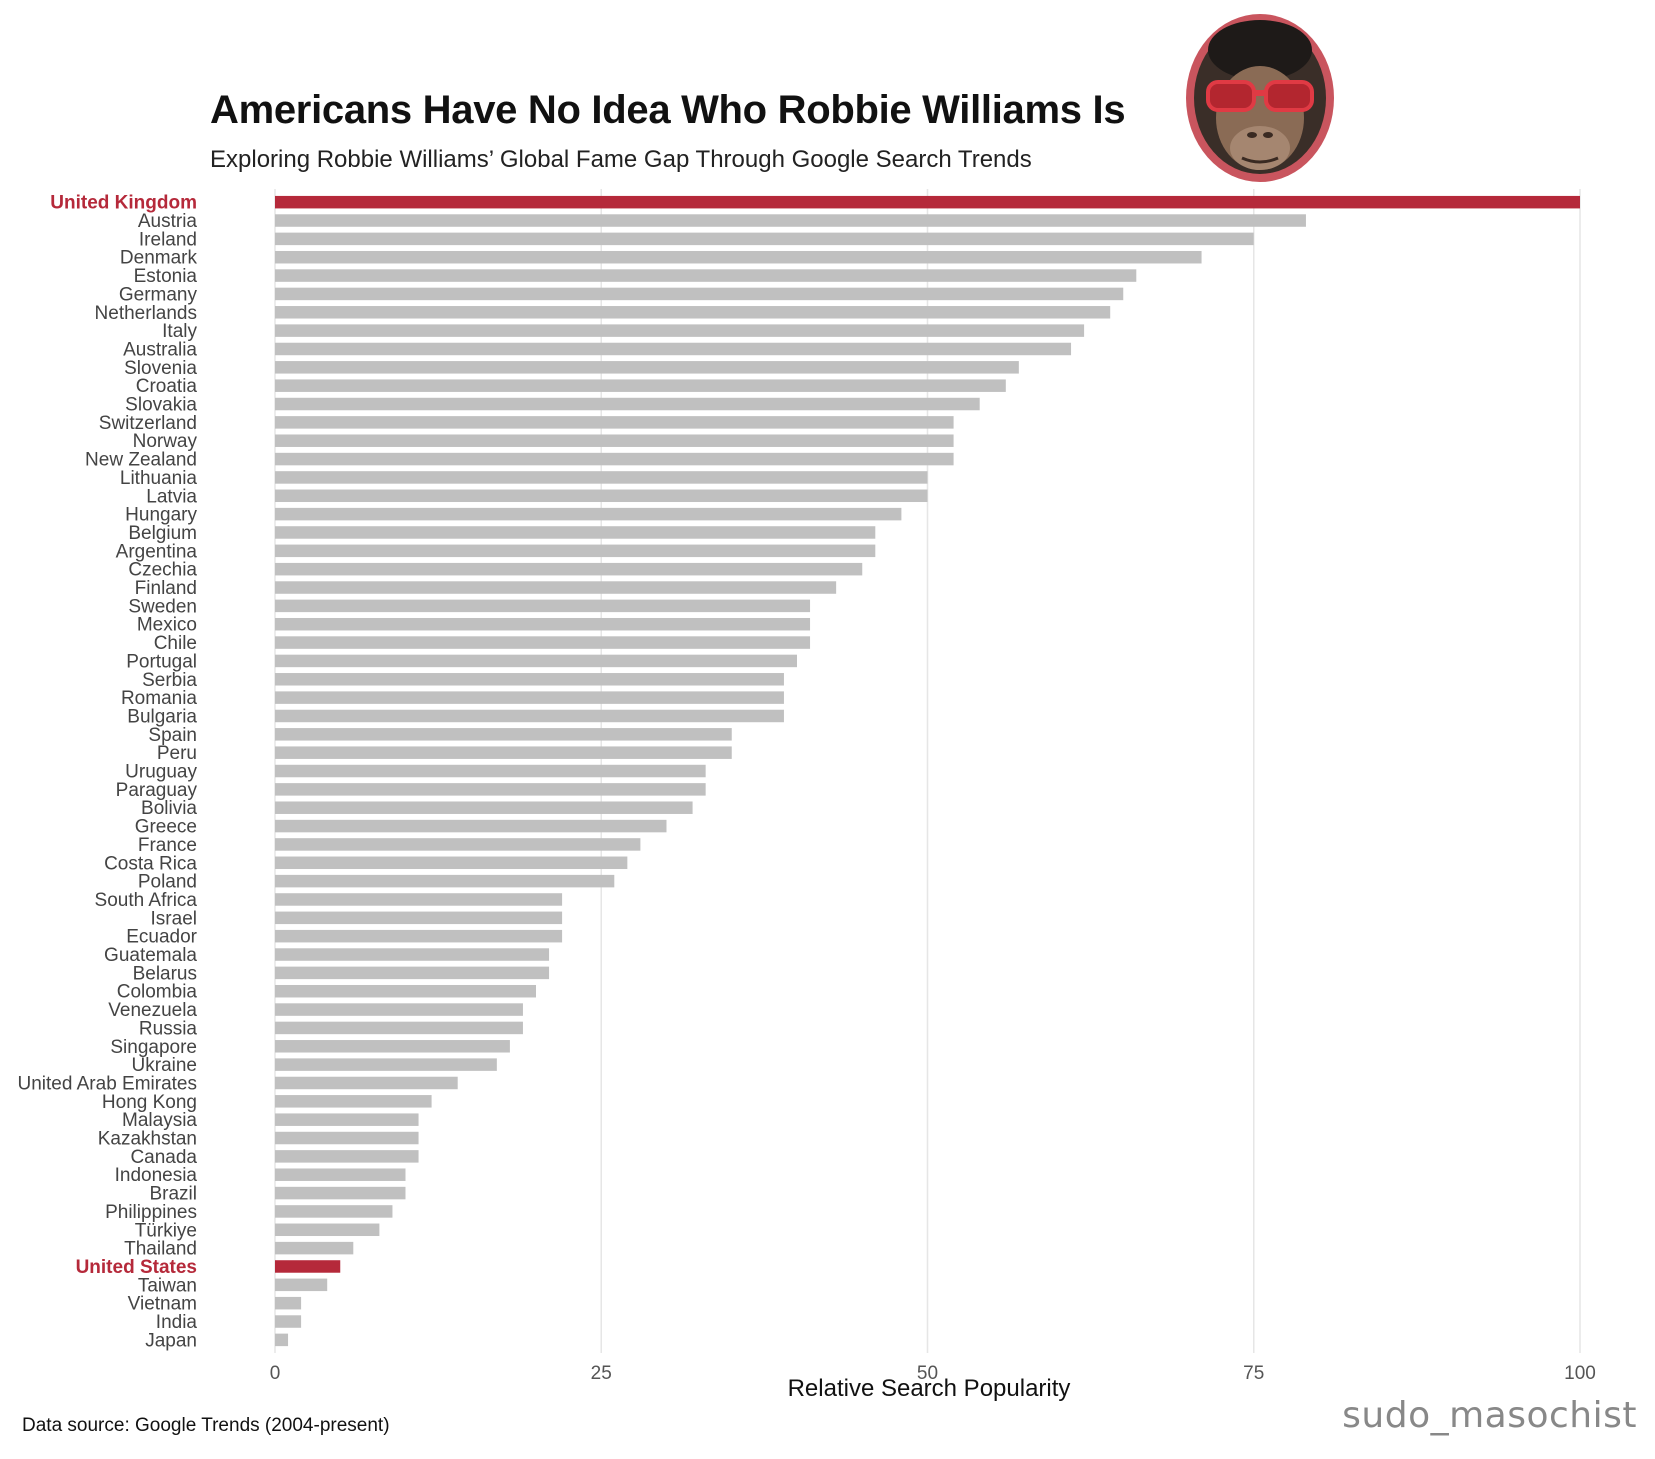 Image resolution: width=1655 pixels, height=1459 pixels. Describe the element at coordinates (419, 899) in the screenshot. I see `bar-south-africa` at that location.